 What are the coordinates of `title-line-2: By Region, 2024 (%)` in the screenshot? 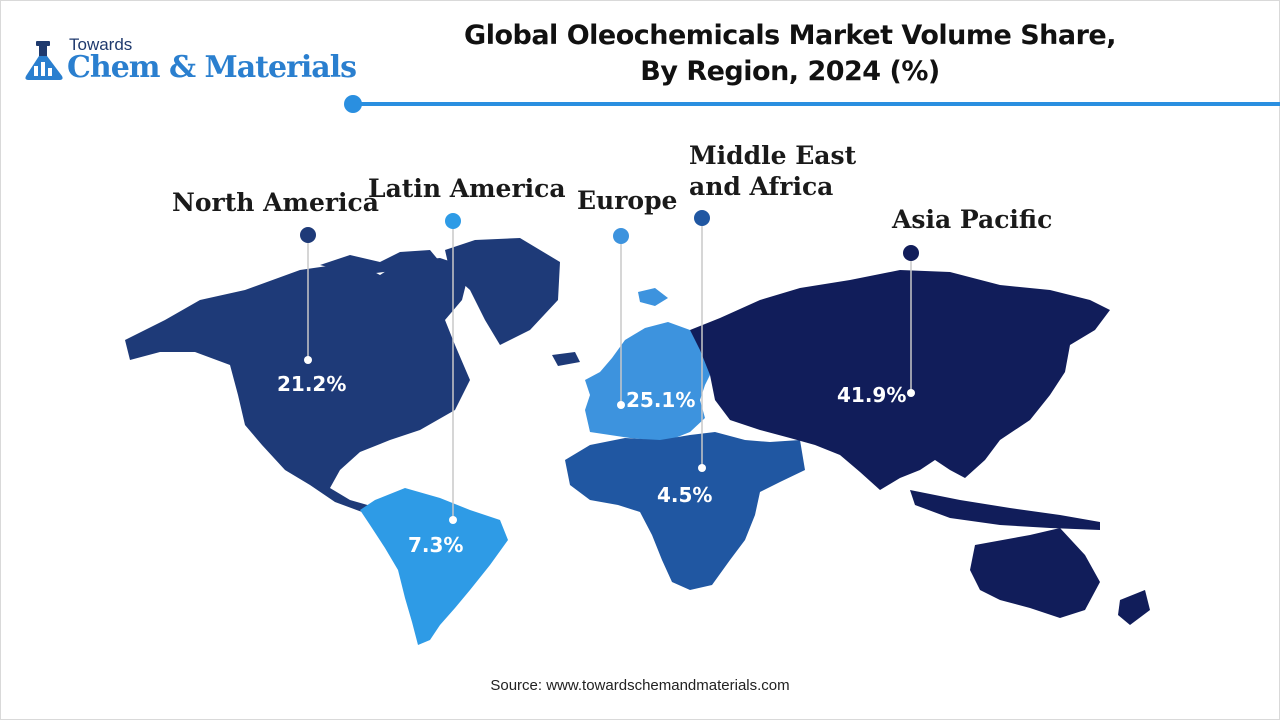 It's located at (790, 71).